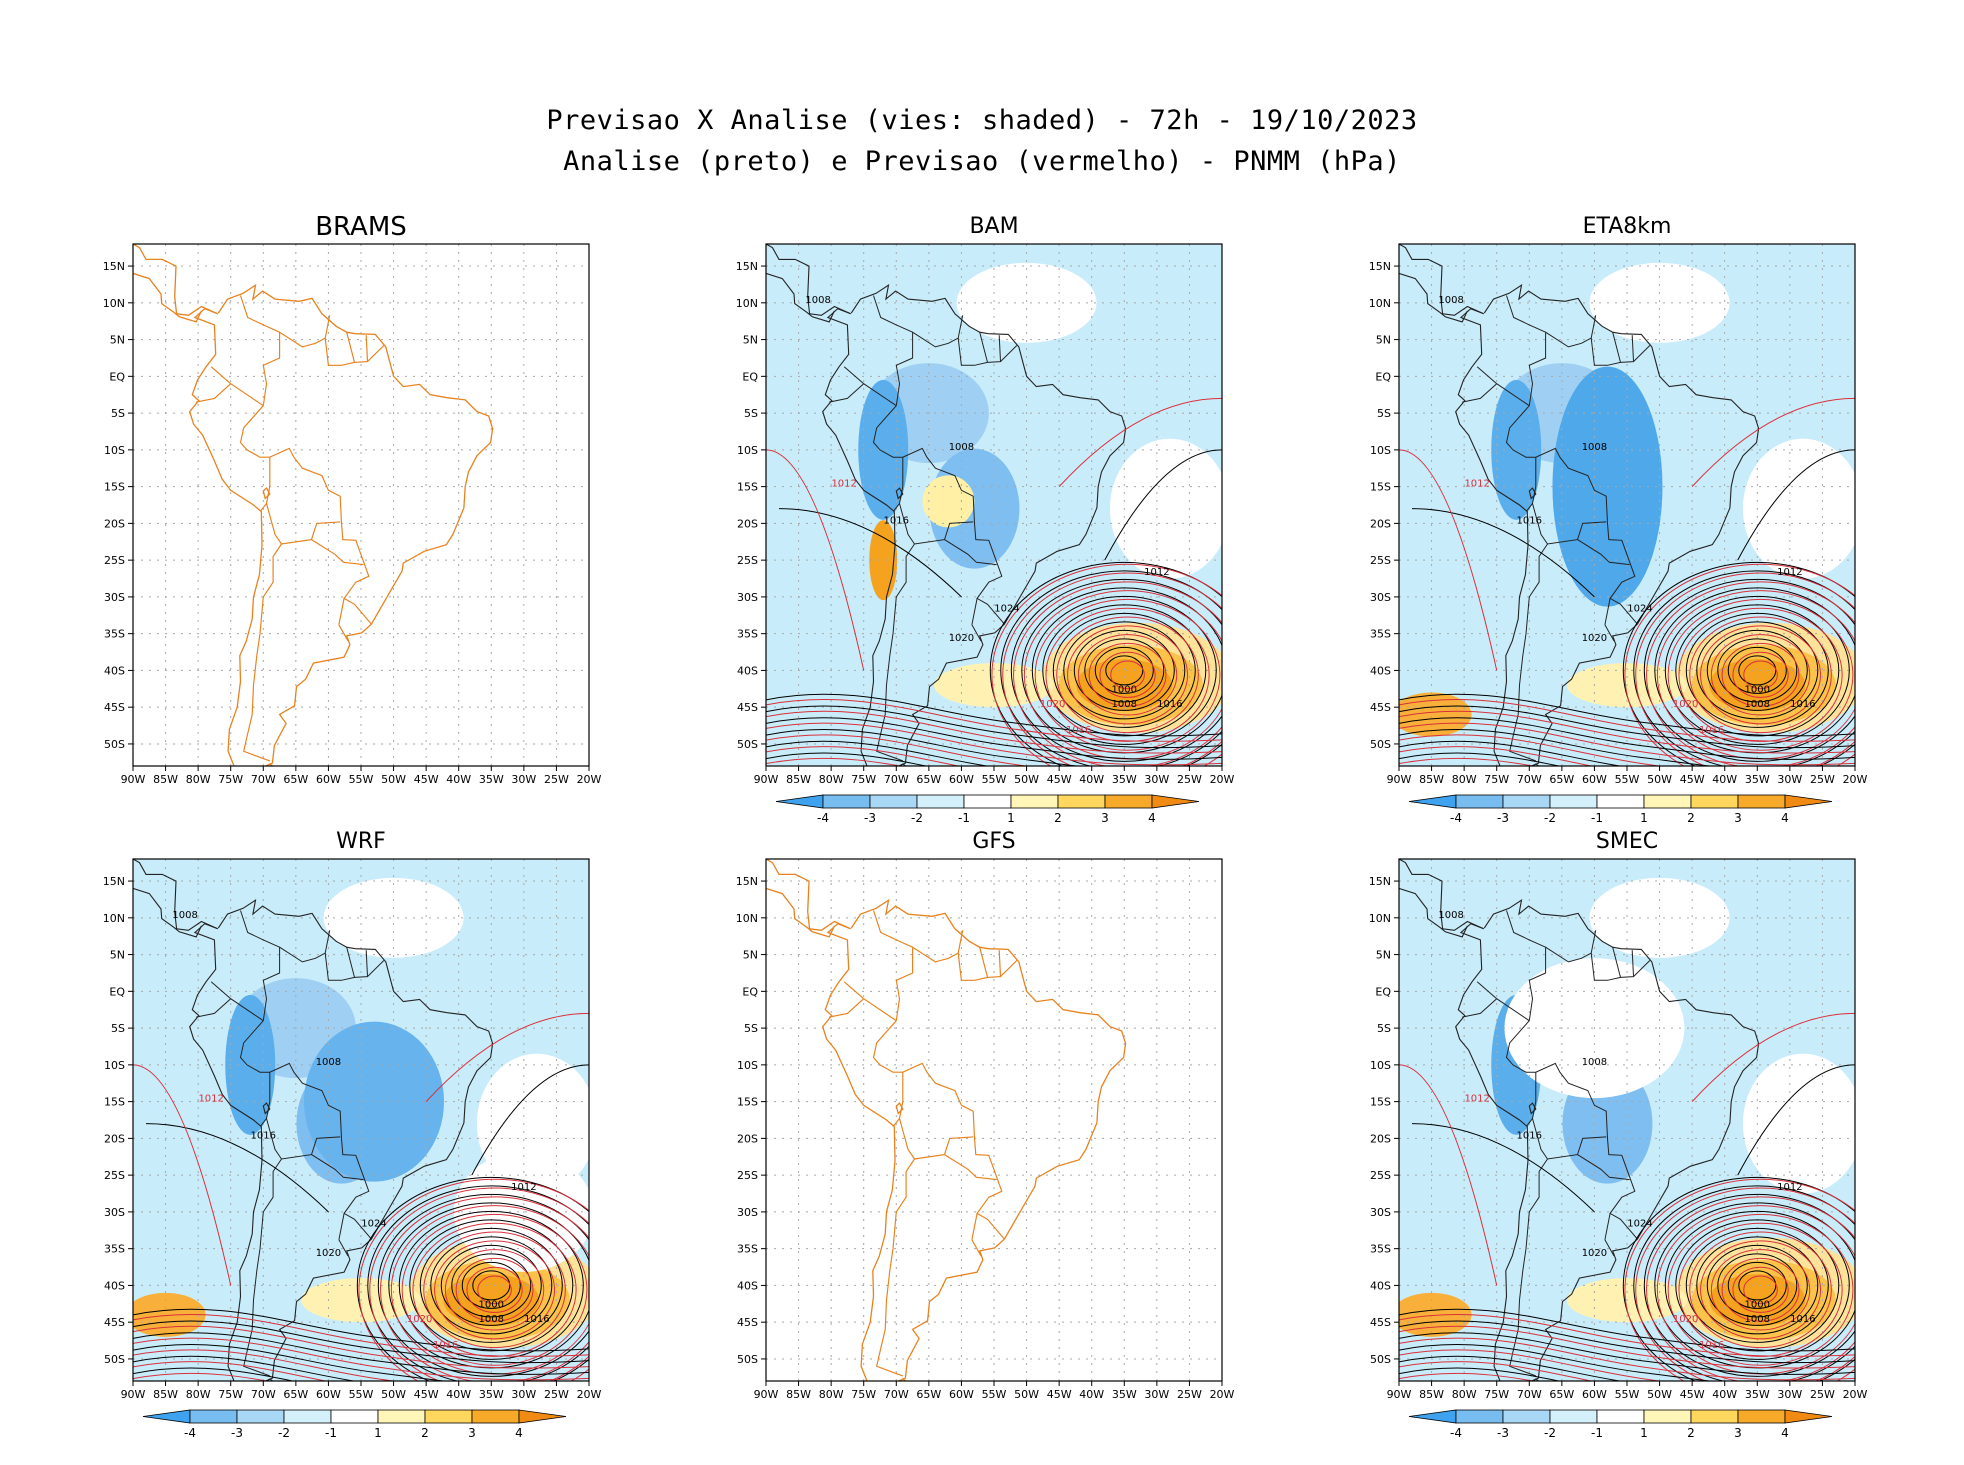 The image size is (1964, 1465). Describe the element at coordinates (1222, 1394) in the screenshot. I see `lon-label: 20W` at that location.